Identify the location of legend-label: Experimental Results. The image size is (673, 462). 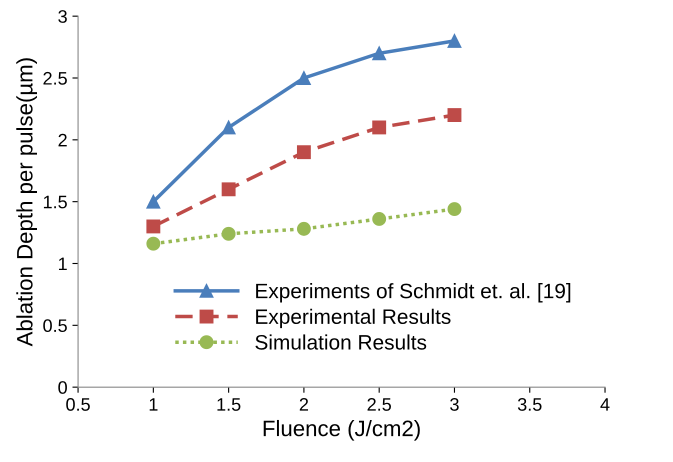
(353, 318).